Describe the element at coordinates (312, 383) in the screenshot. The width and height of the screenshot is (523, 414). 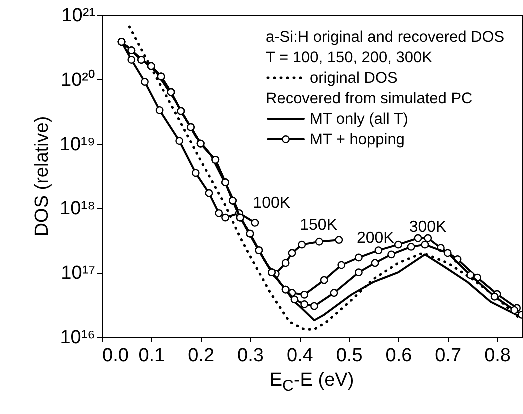
I see `x-axis-title: E$_{C}$-E (eV)` at that location.